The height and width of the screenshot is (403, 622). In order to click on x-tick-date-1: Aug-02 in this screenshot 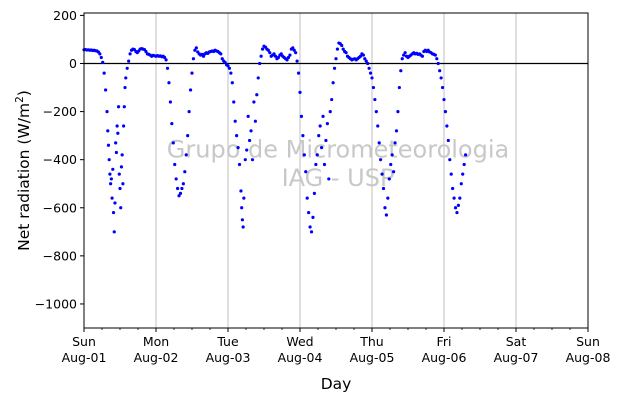, I will do `click(156, 357)`.